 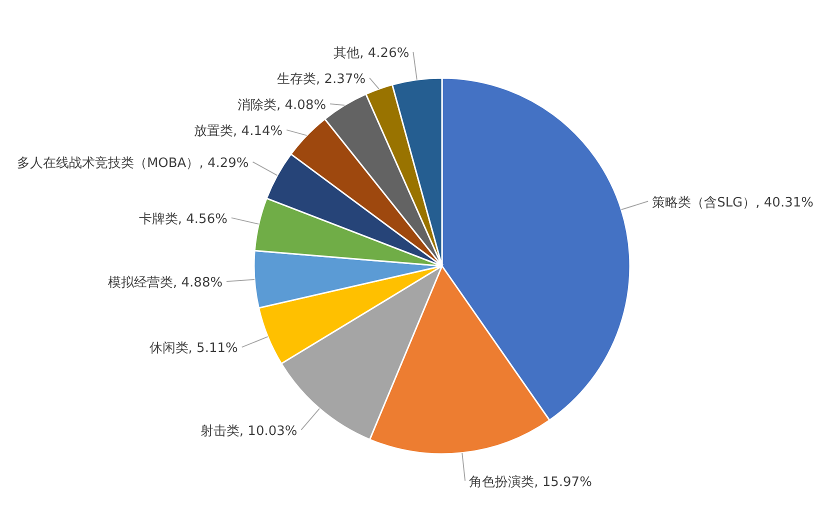 What do you see at coordinates (530, 482) in the screenshot?
I see `slice-label: 角色扮演类, 15.97%` at bounding box center [530, 482].